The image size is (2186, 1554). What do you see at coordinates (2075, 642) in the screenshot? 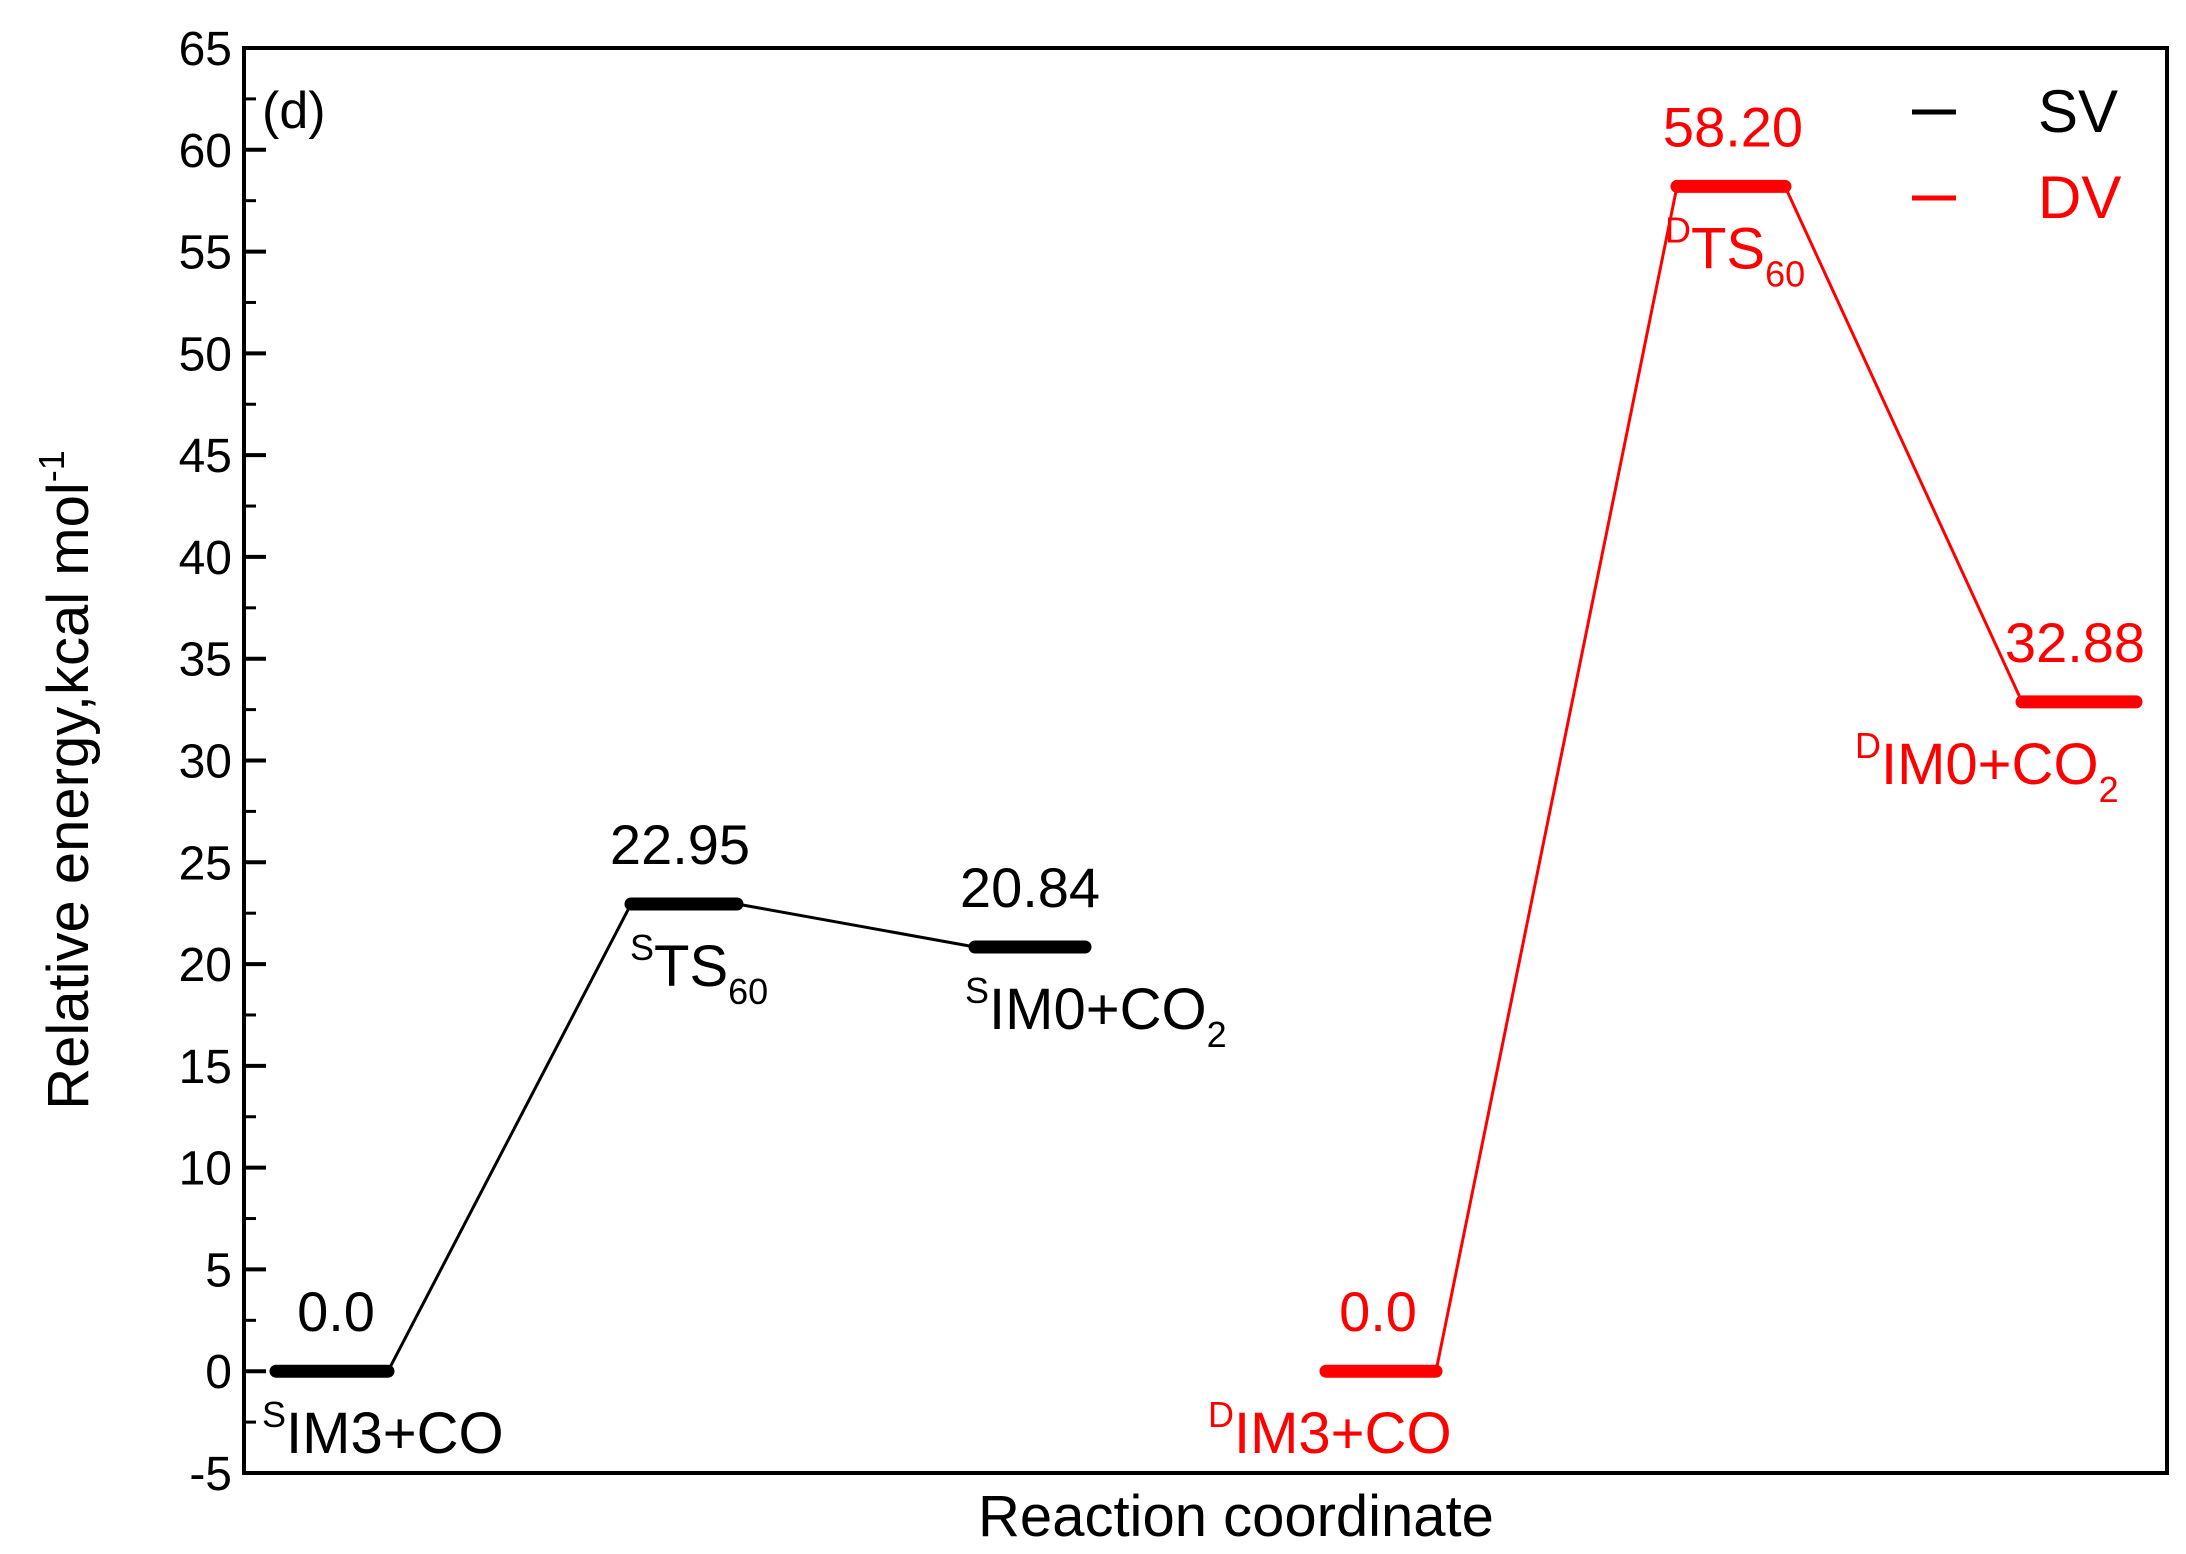
I see `energy-value-label: 32.88` at bounding box center [2075, 642].